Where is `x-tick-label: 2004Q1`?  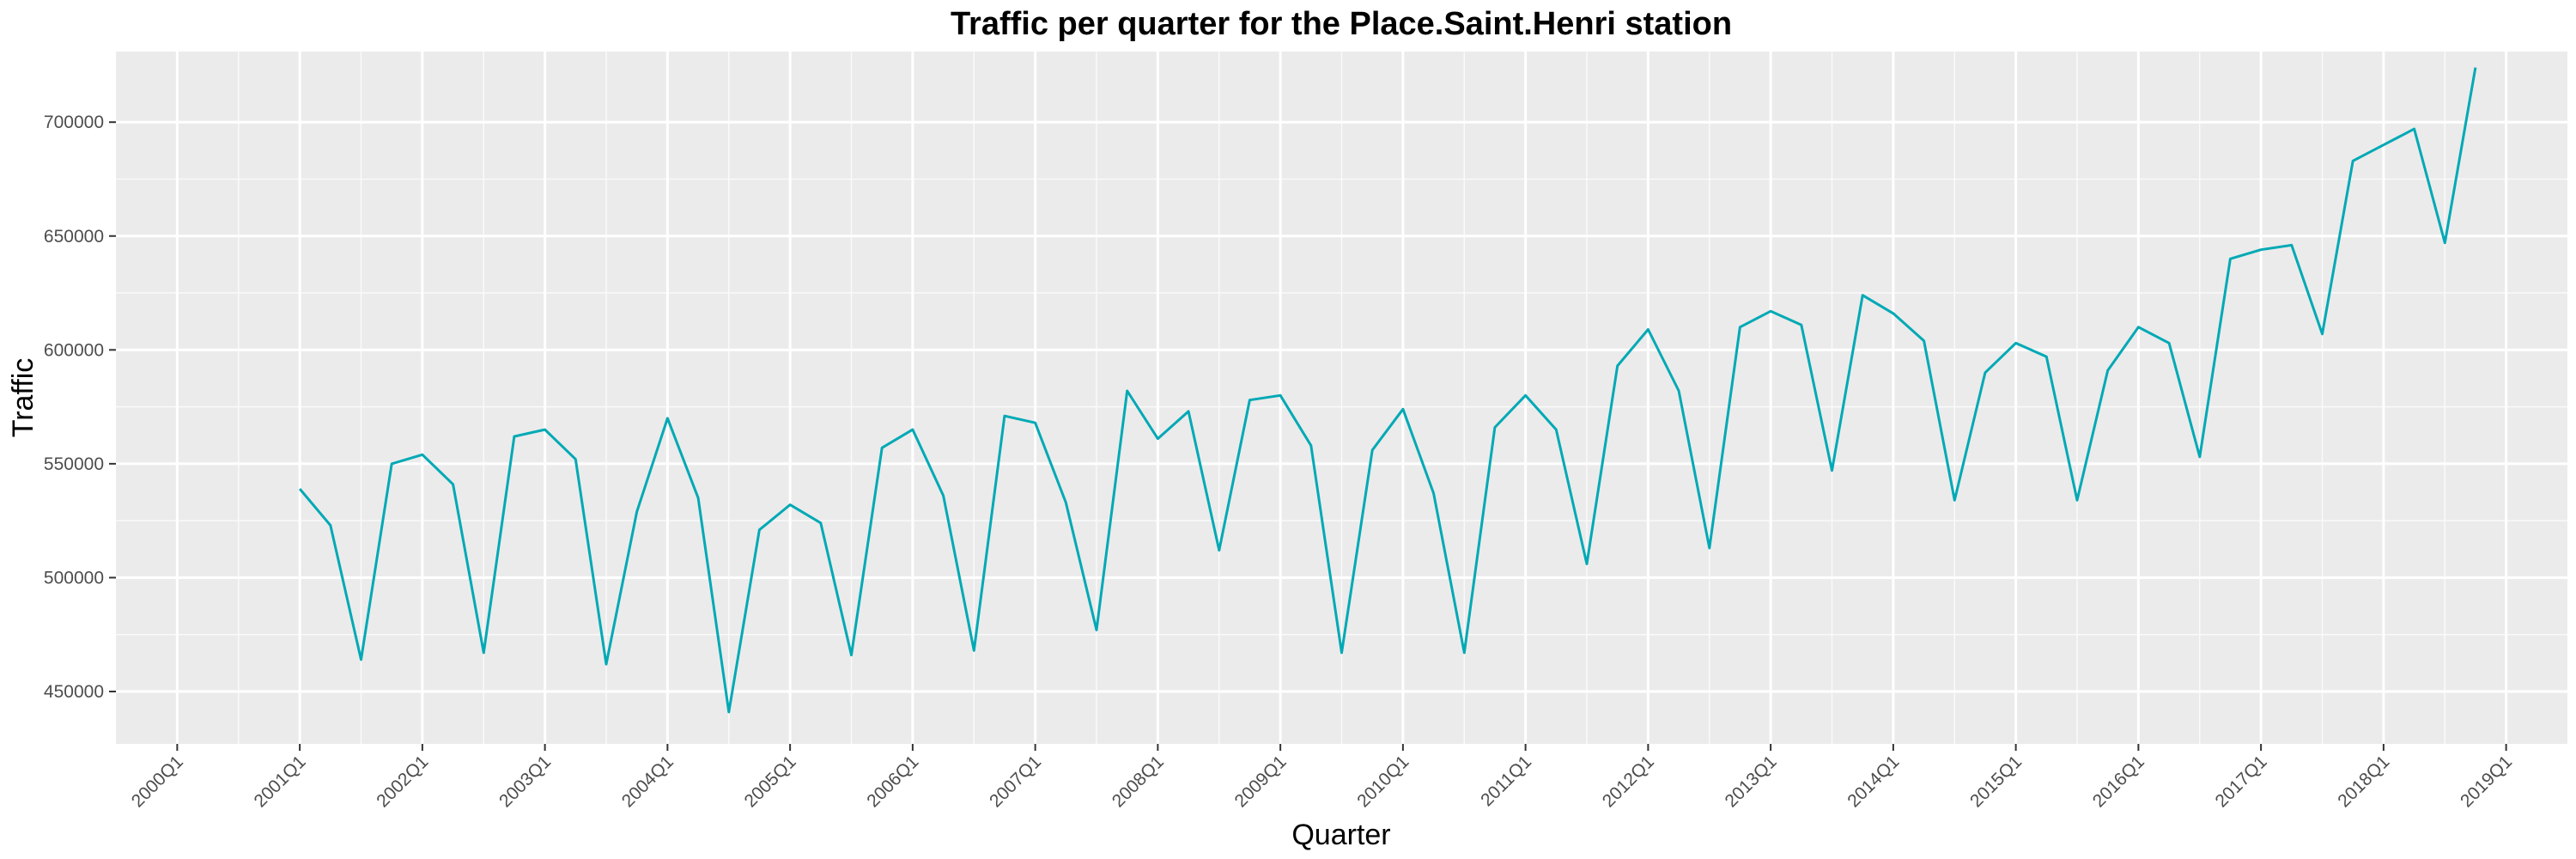 x-tick-label: 2004Q1 is located at coordinates (647, 781).